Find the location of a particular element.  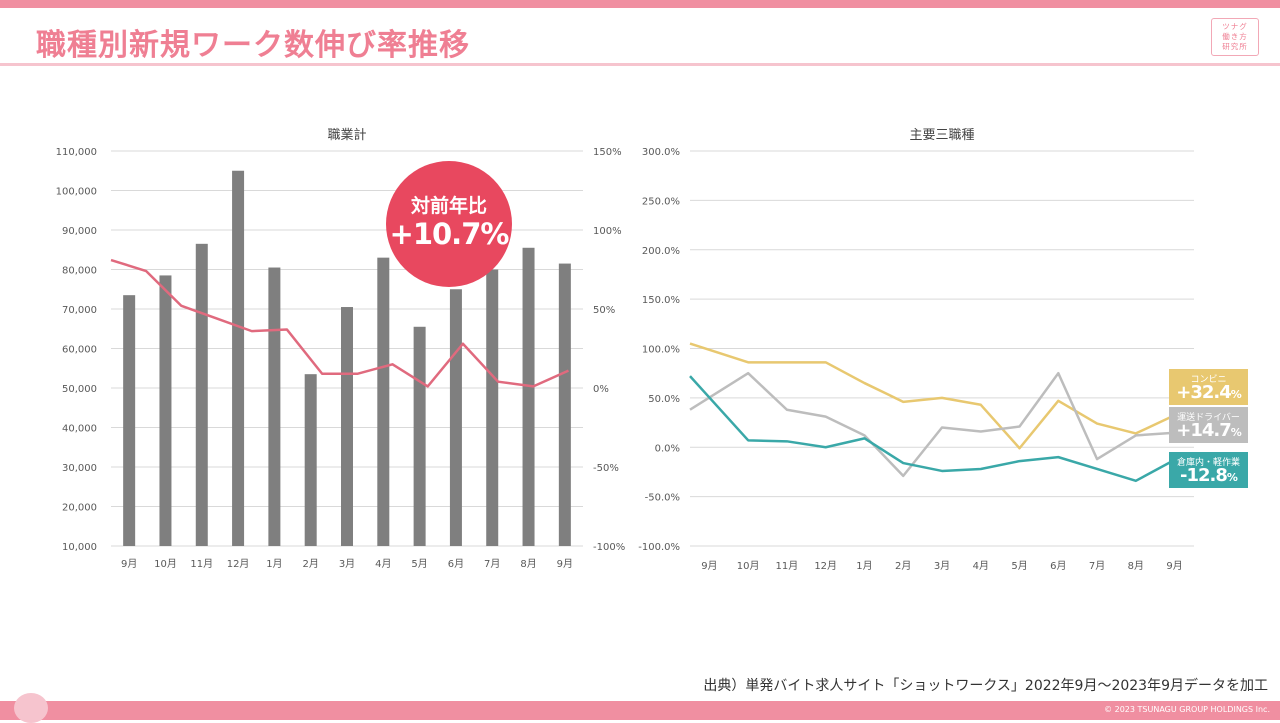

page-title: 職種別新規ワーク数伸び率推移 is located at coordinates (253, 45).